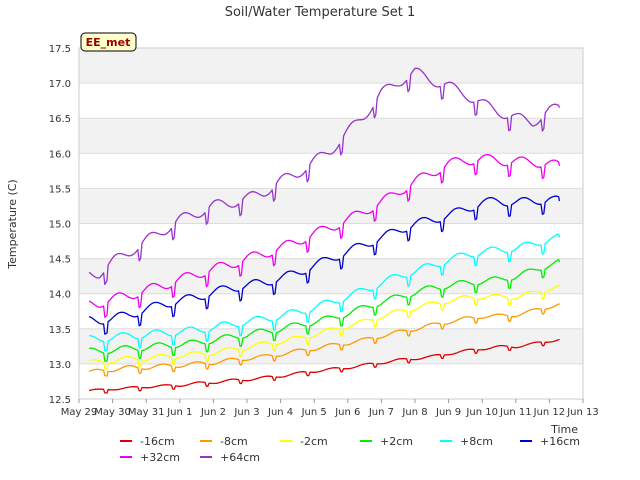 This screenshot has width=640, height=480. Describe the element at coordinates (146, 412) in the screenshot. I see `x-tick-label: May 31` at that location.